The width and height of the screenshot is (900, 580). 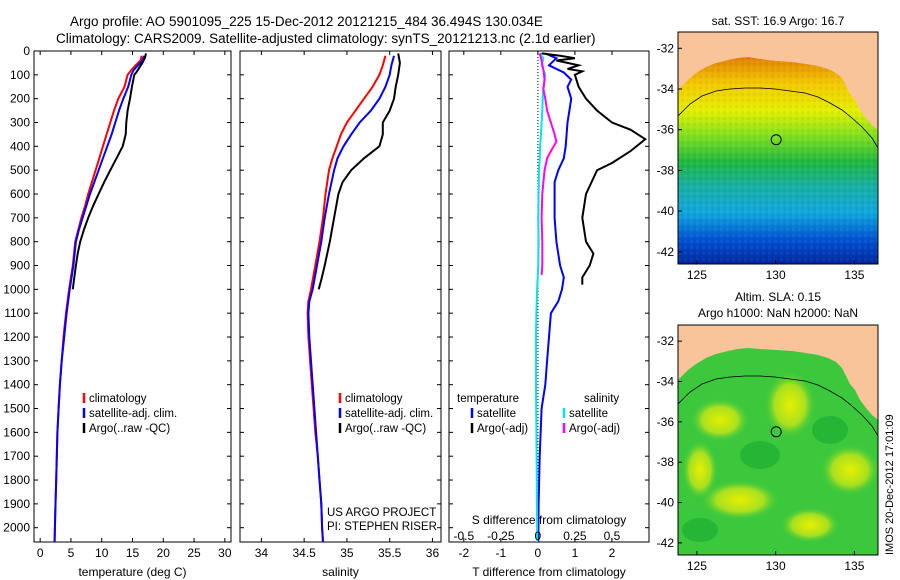 I want to click on temperature-xtick-label: 25, so click(x=194, y=553).